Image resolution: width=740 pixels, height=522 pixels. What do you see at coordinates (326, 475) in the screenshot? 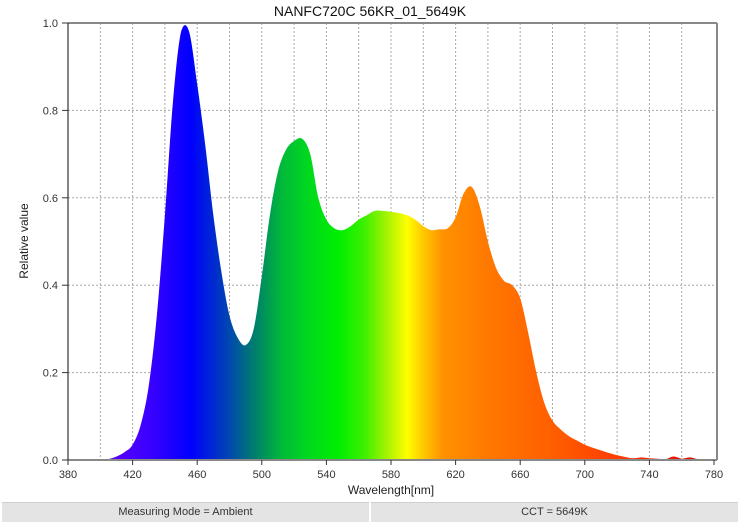
I see `x-tick-label: 540` at bounding box center [326, 475].